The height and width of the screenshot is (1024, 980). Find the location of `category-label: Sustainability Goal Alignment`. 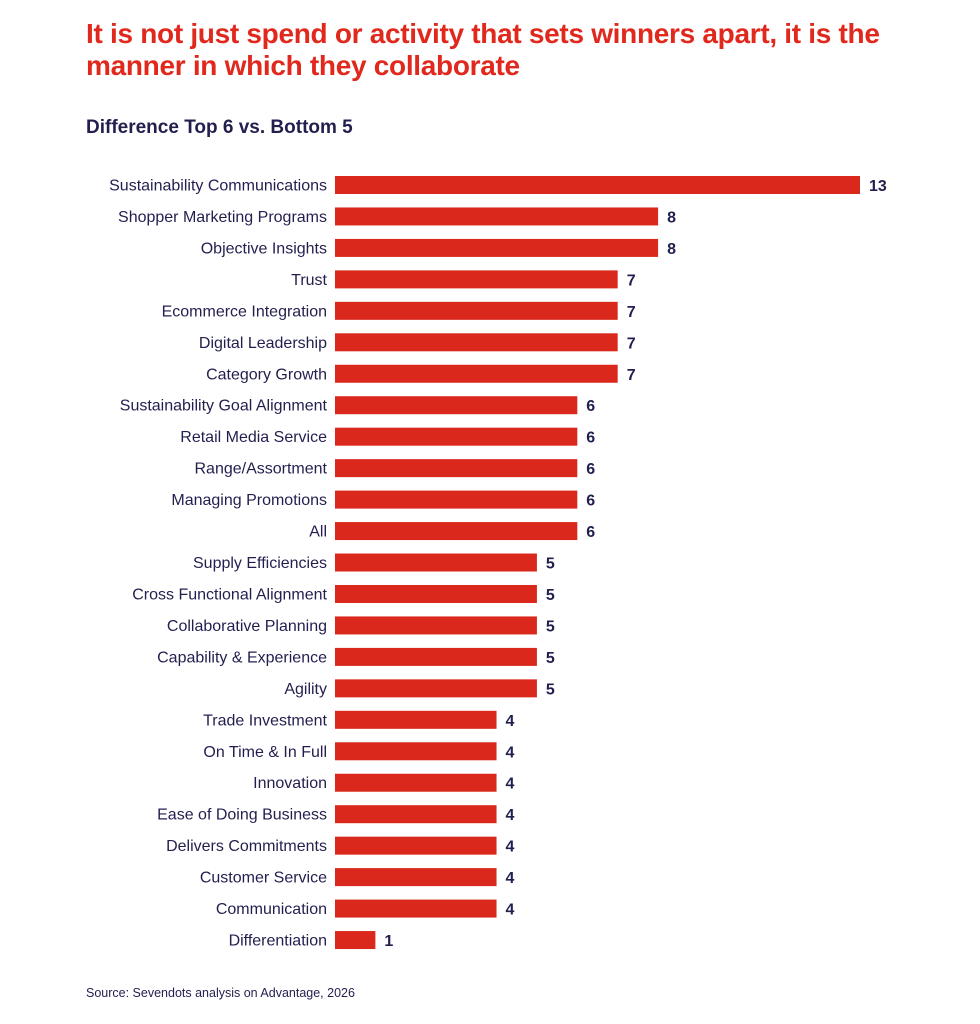

category-label: Sustainability Goal Alignment is located at coordinates (224, 406).